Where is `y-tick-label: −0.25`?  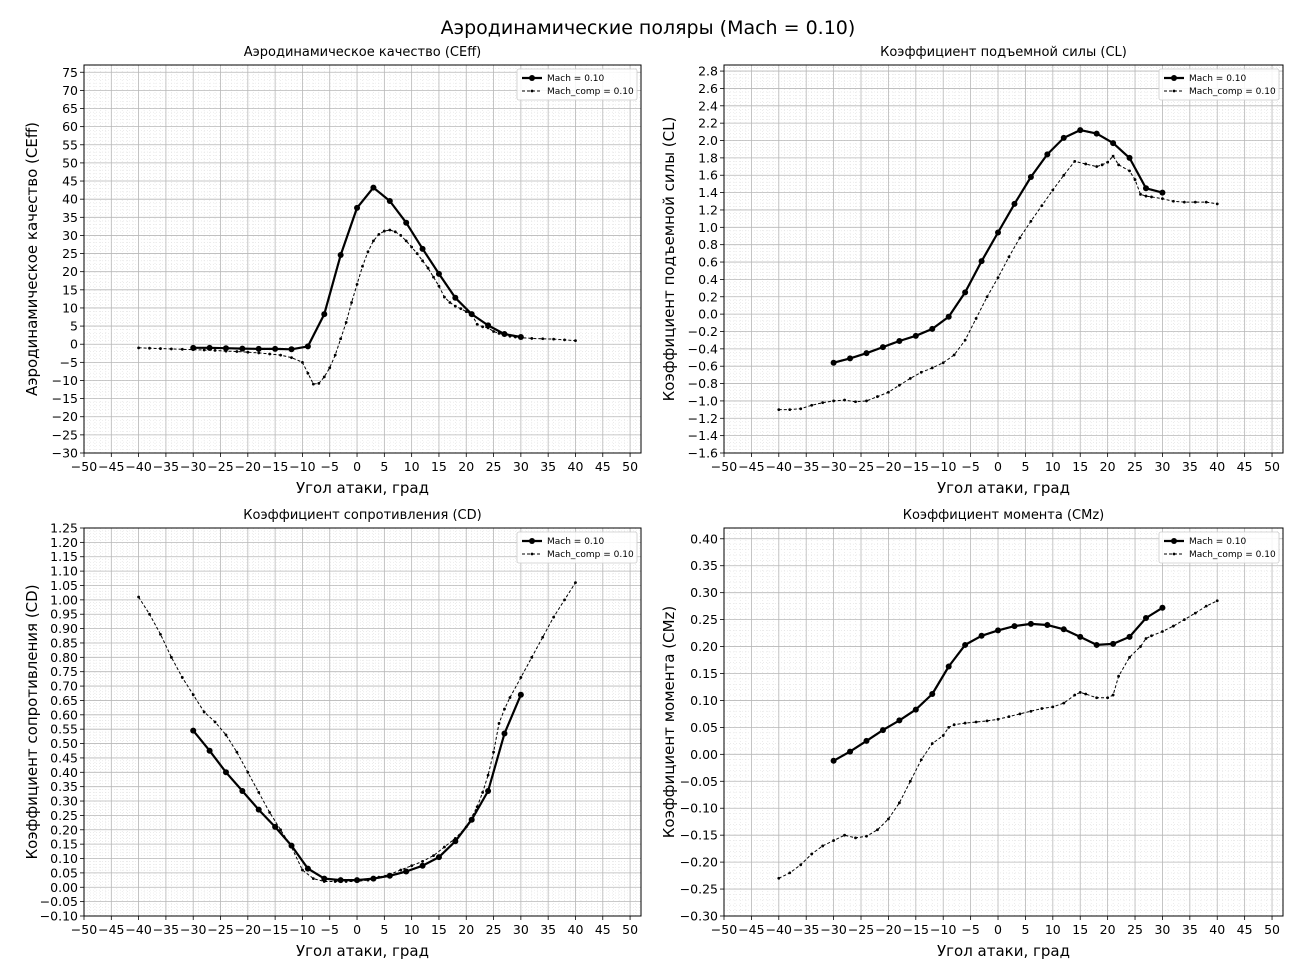 y-tick-label: −0.25 is located at coordinates (699, 889).